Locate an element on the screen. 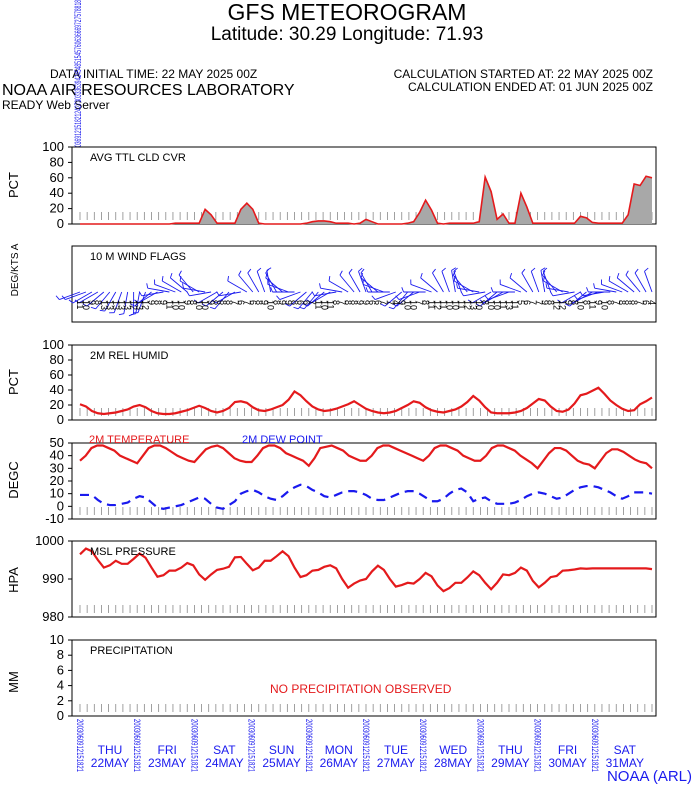 The height and width of the screenshot is (788, 694). wind-speed-label: 12 is located at coordinates (134, 305).